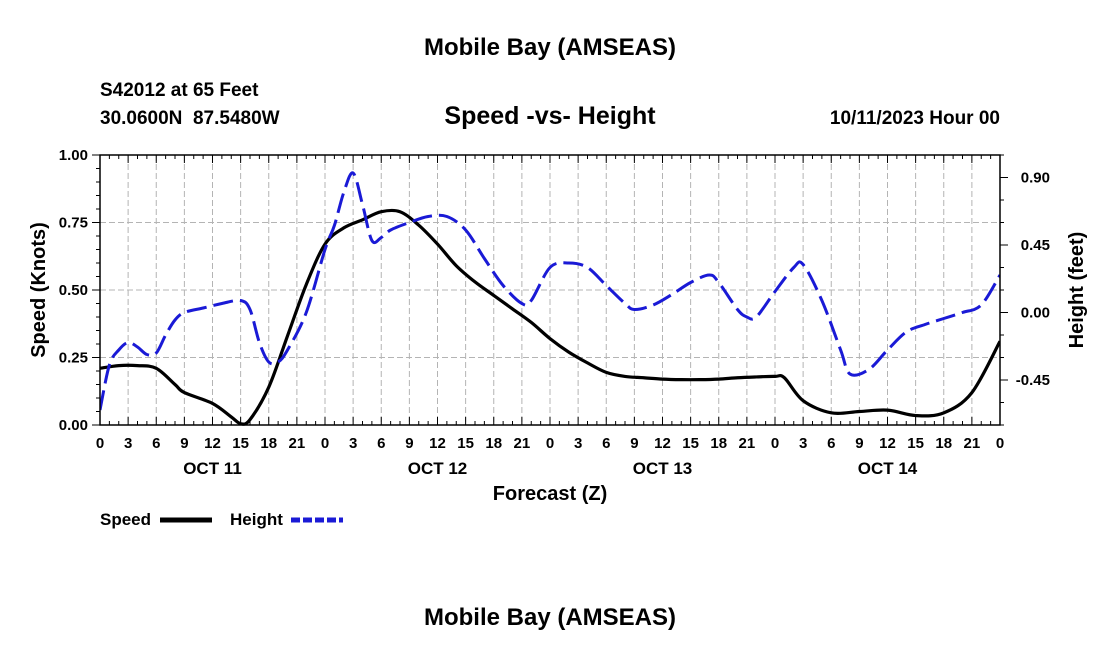 This screenshot has width=1100, height=650. Describe the element at coordinates (663, 468) in the screenshot. I see `x-day-label: OCT 13` at that location.